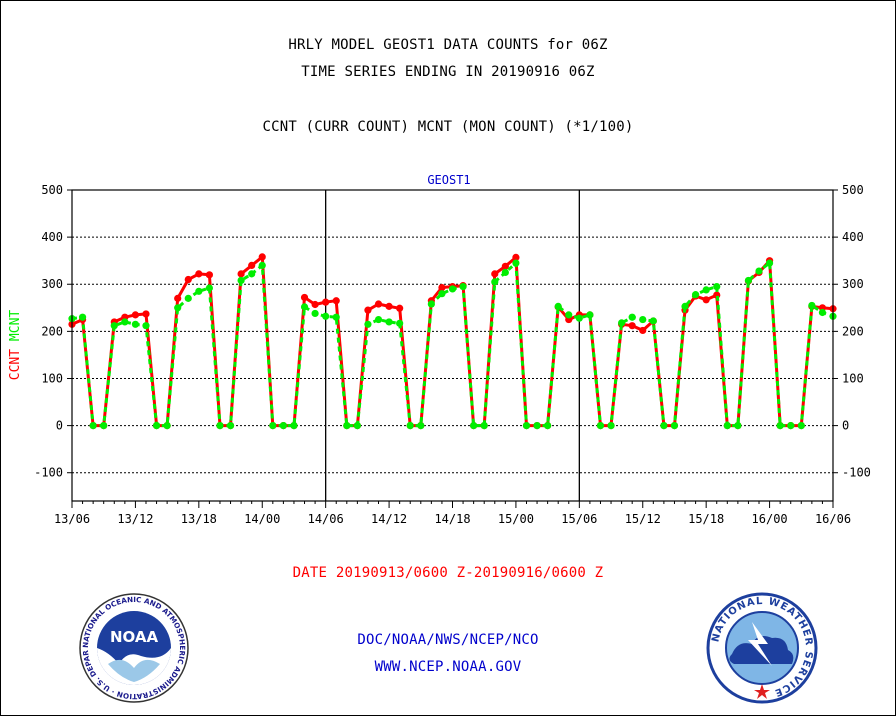 This screenshot has width=896, height=716. Describe the element at coordinates (856, 473) in the screenshot. I see `y-tick-label-right: -100` at that location.